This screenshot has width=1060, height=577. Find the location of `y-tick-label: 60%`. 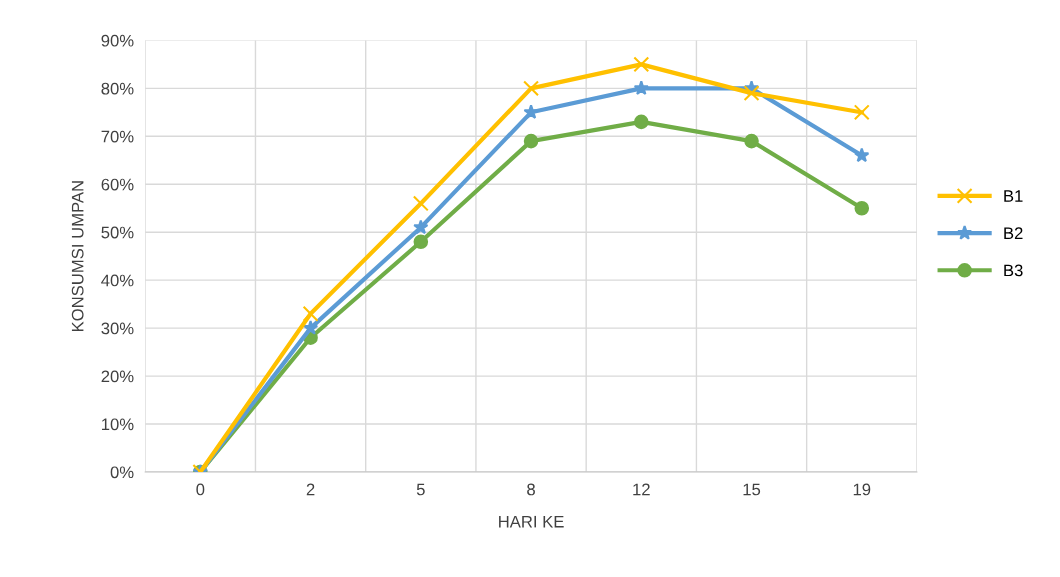

y-tick-label: 60% is located at coordinates (117, 184).